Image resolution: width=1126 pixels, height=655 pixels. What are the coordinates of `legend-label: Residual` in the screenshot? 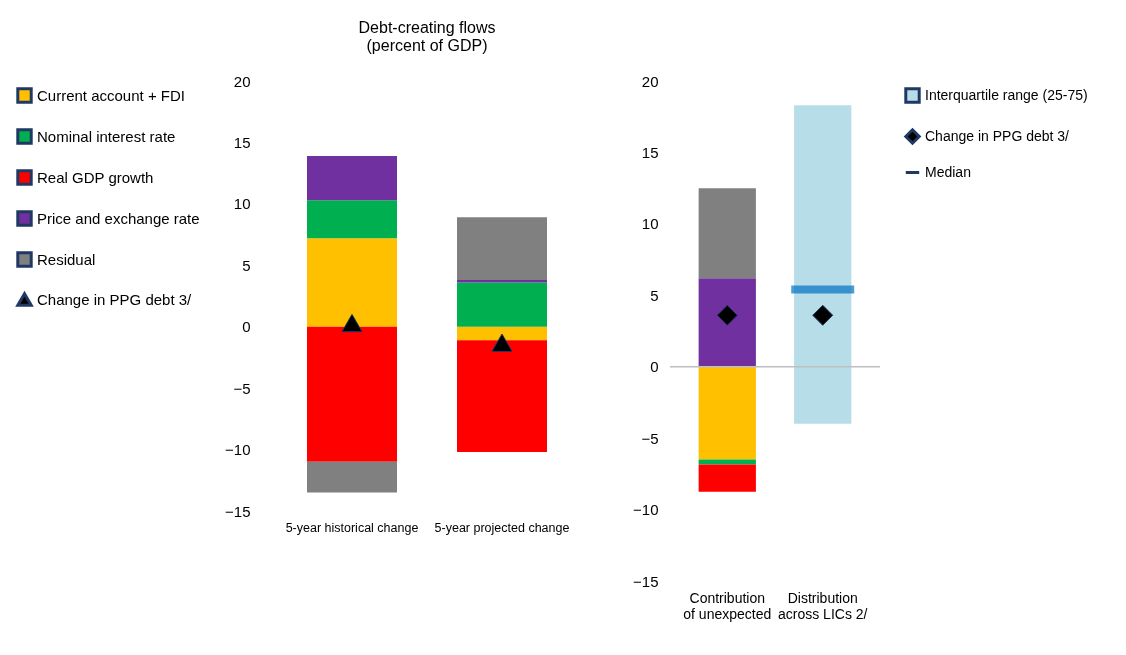 It's located at (66, 259).